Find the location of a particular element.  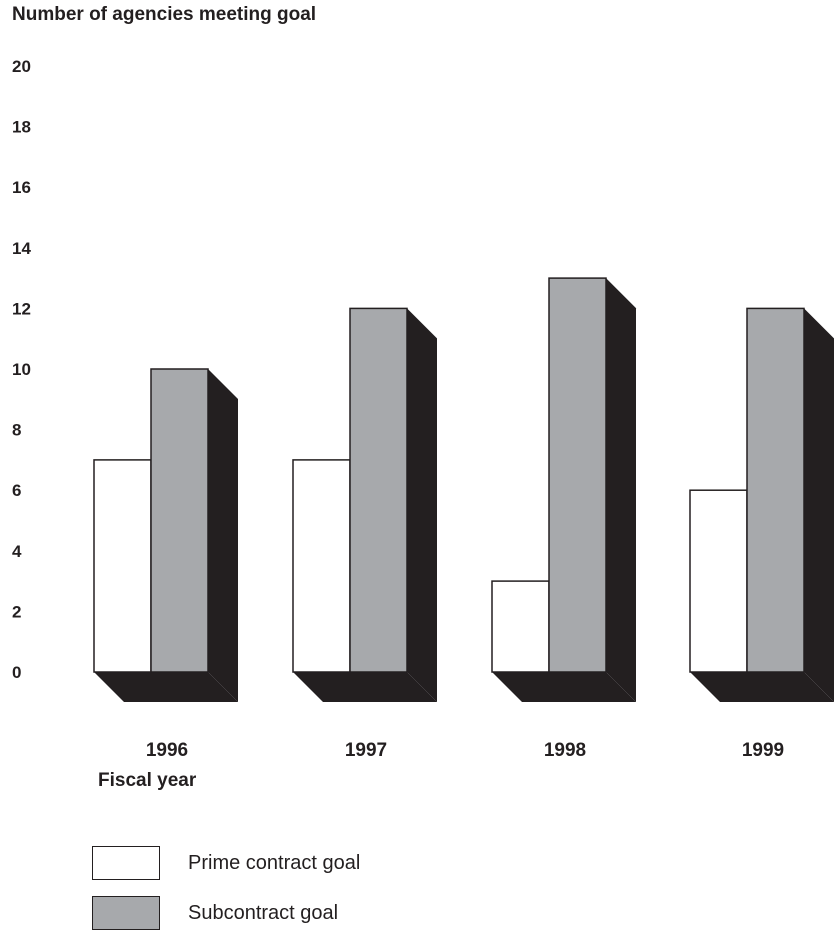

y-tick-label: 0 is located at coordinates (16, 672).